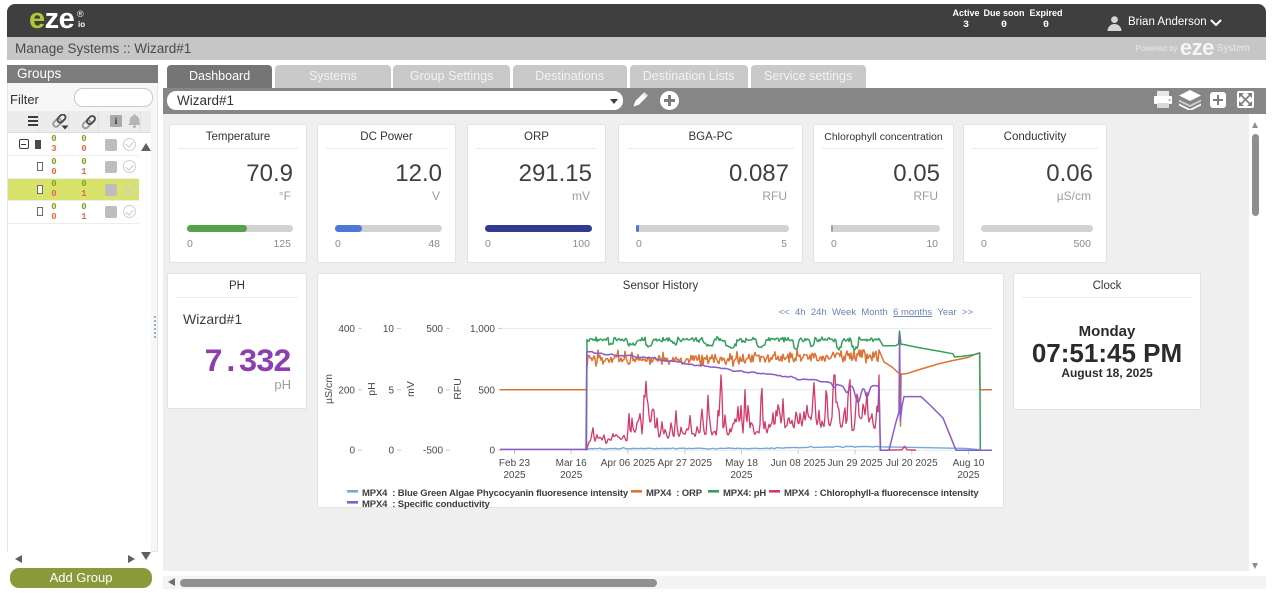 This screenshot has width=1280, height=598. I want to click on svg-text: Aug 10, so click(969, 463).